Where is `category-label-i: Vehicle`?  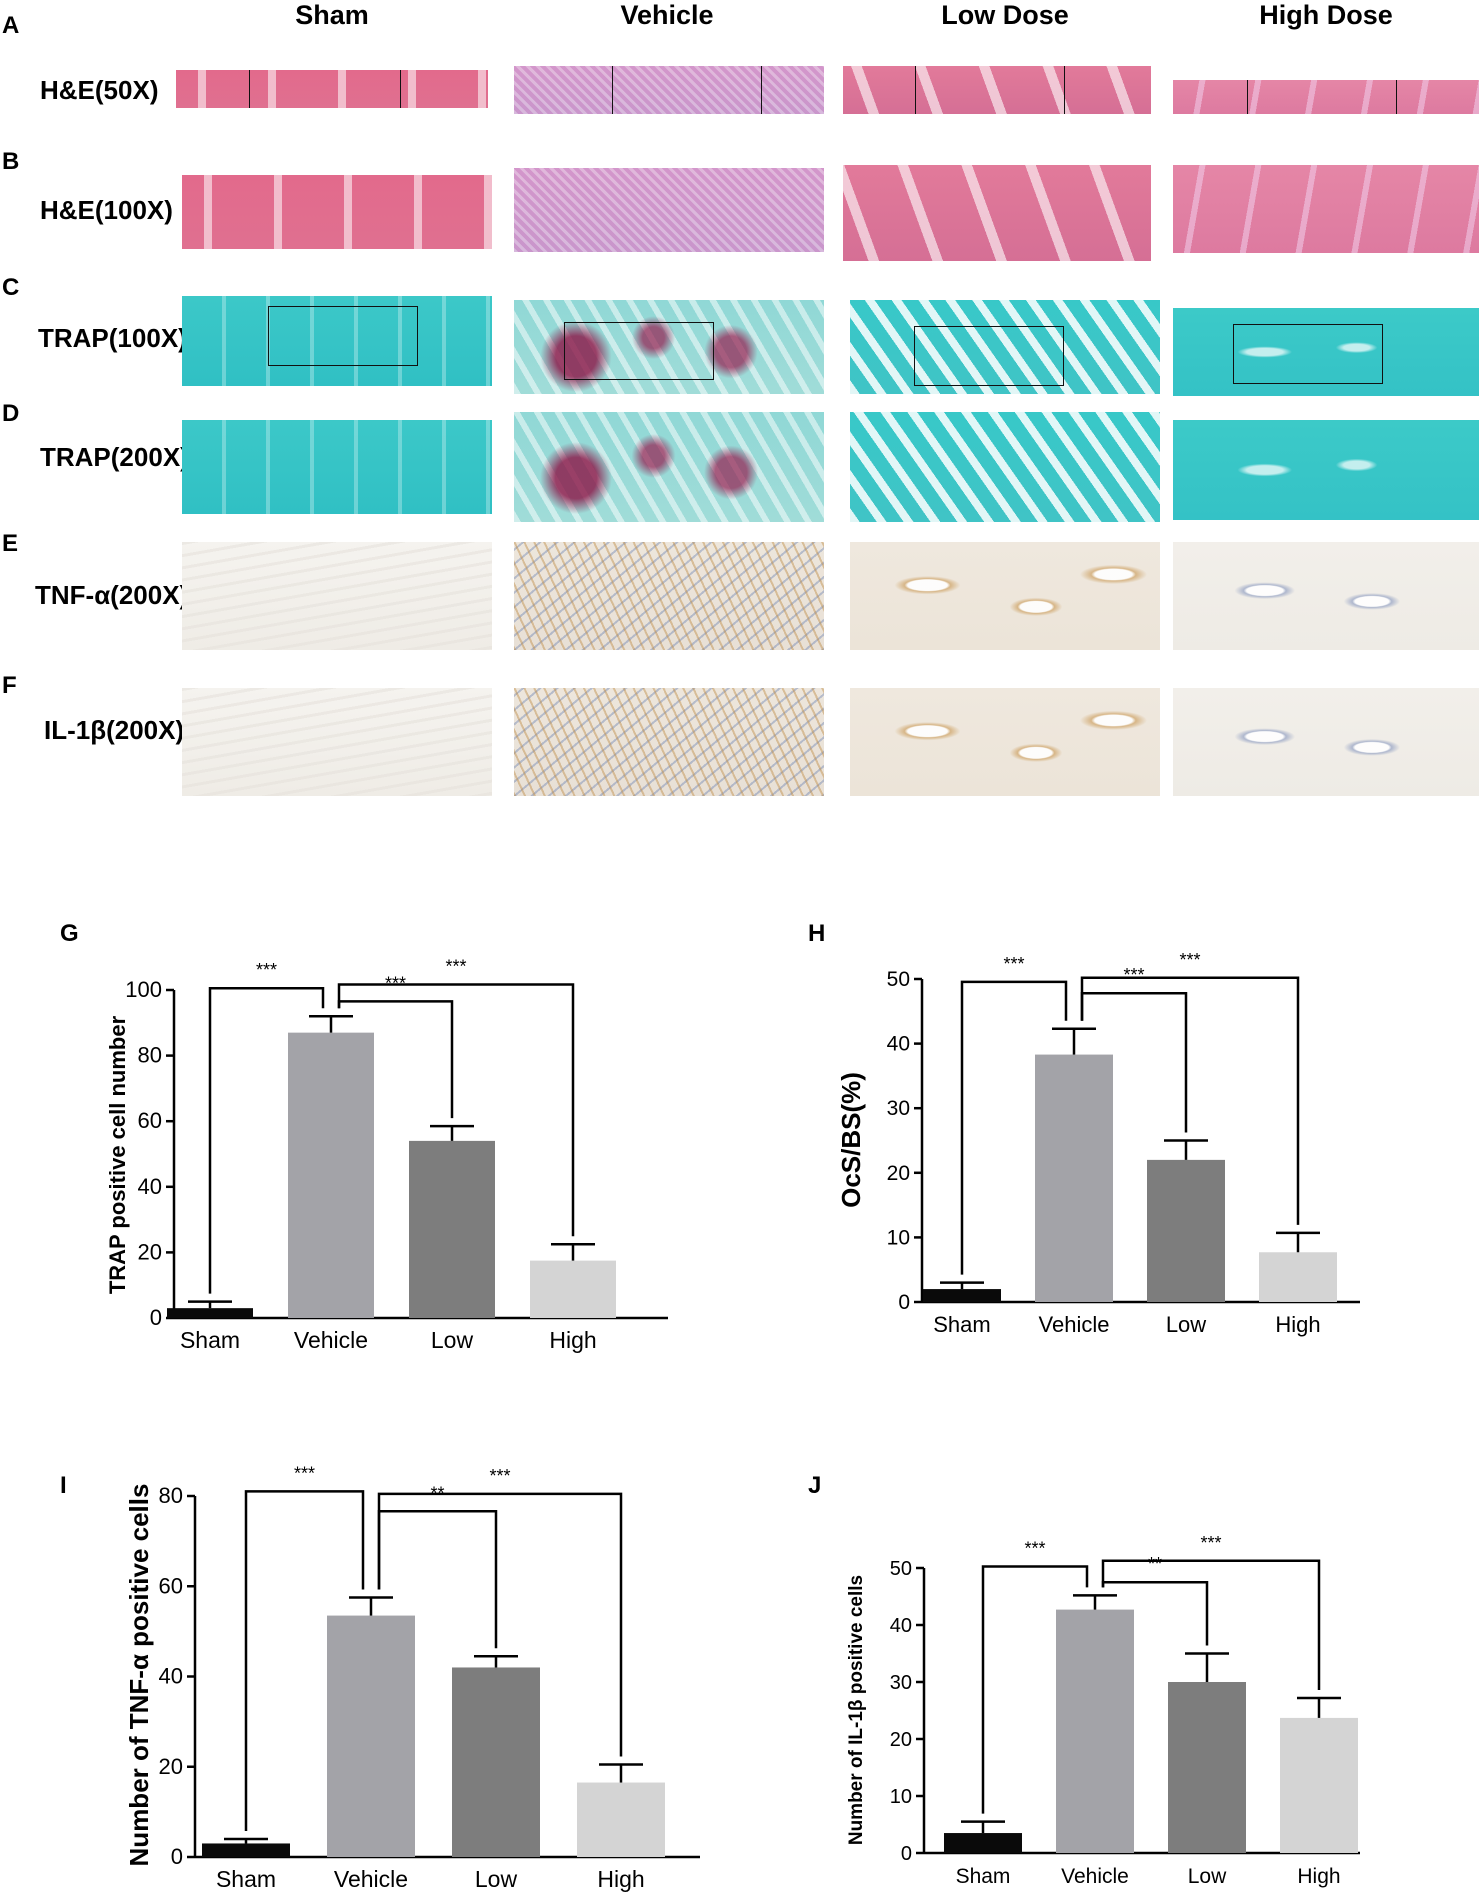
category-label-i: Vehicle is located at coordinates (371, 1879).